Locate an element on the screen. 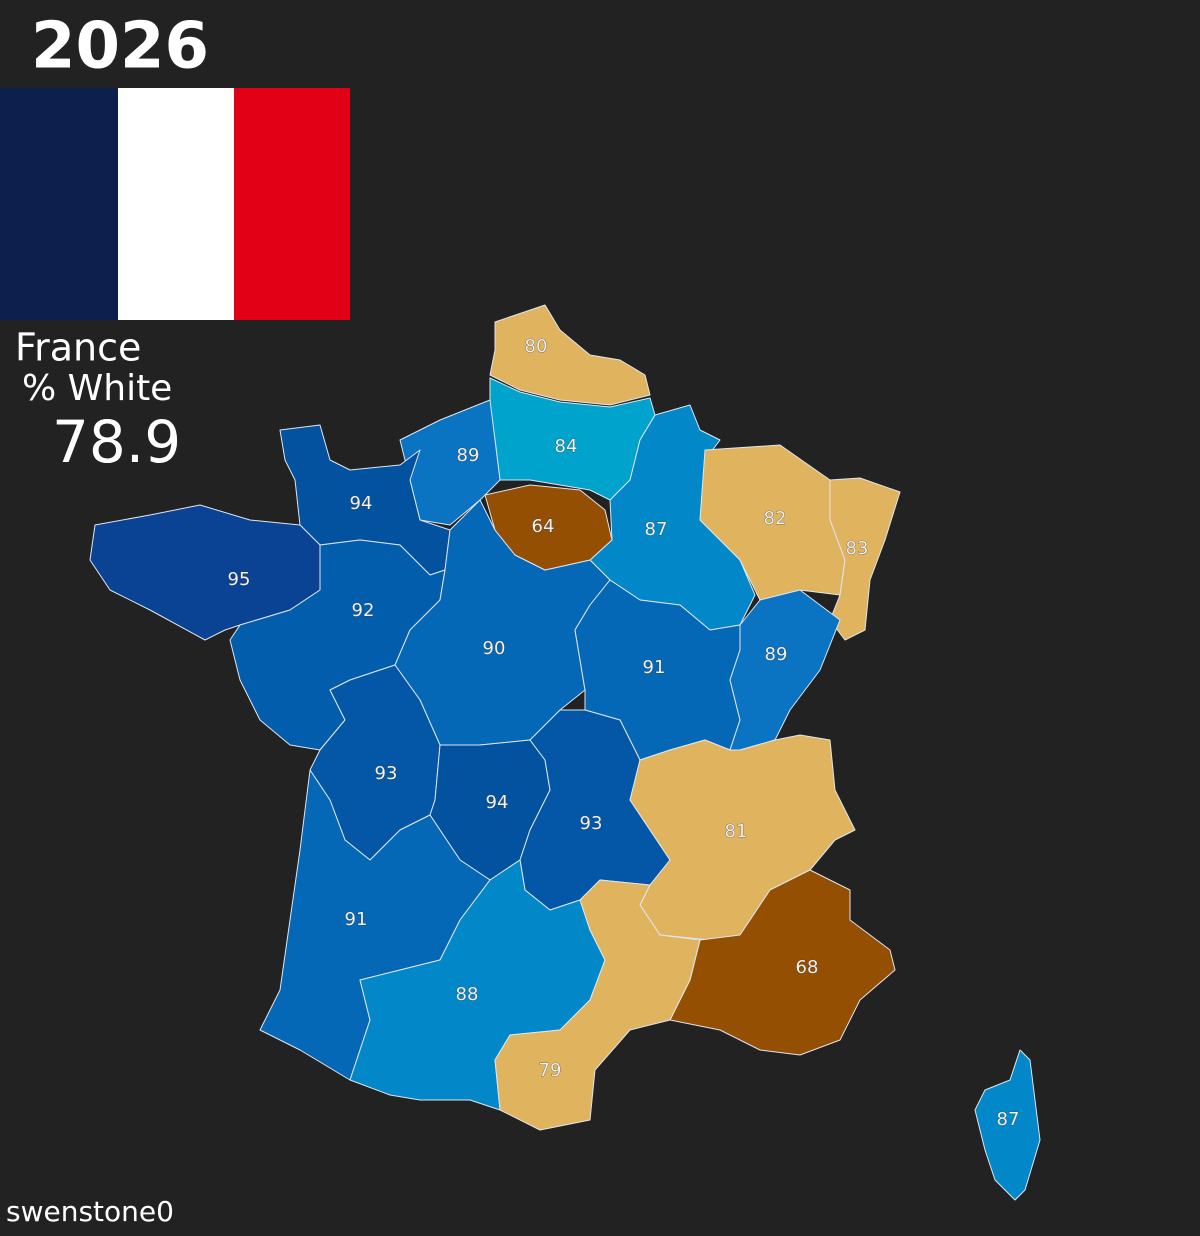 The width and height of the screenshot is (1200, 1236). region-label: 64 is located at coordinates (543, 526).